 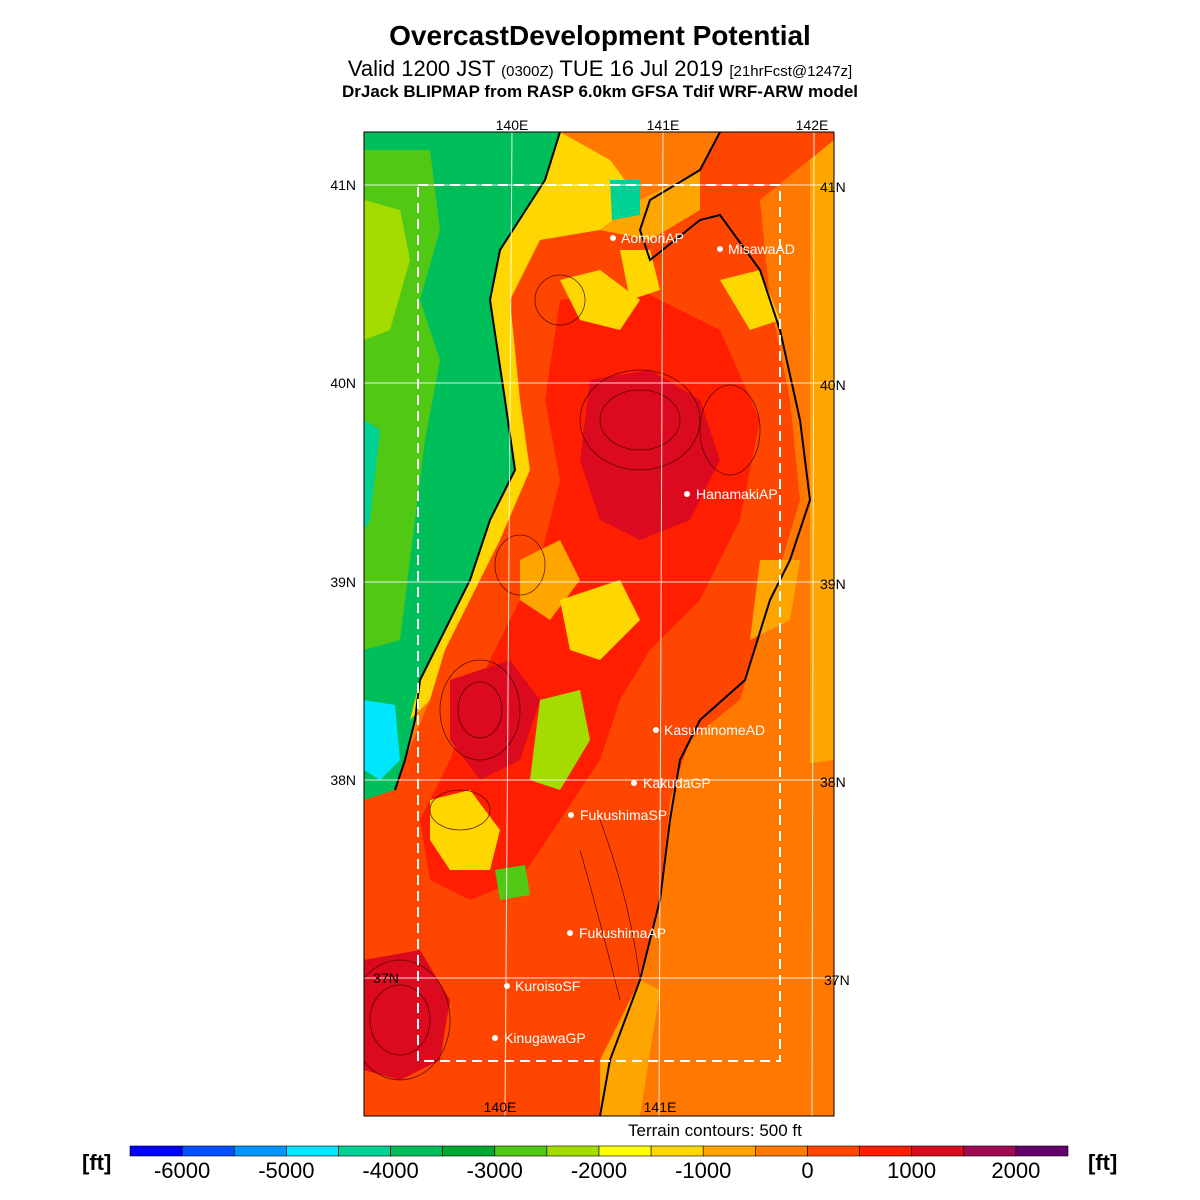 What do you see at coordinates (547, 986) in the screenshot?
I see `station-label: KuroisoSF` at bounding box center [547, 986].